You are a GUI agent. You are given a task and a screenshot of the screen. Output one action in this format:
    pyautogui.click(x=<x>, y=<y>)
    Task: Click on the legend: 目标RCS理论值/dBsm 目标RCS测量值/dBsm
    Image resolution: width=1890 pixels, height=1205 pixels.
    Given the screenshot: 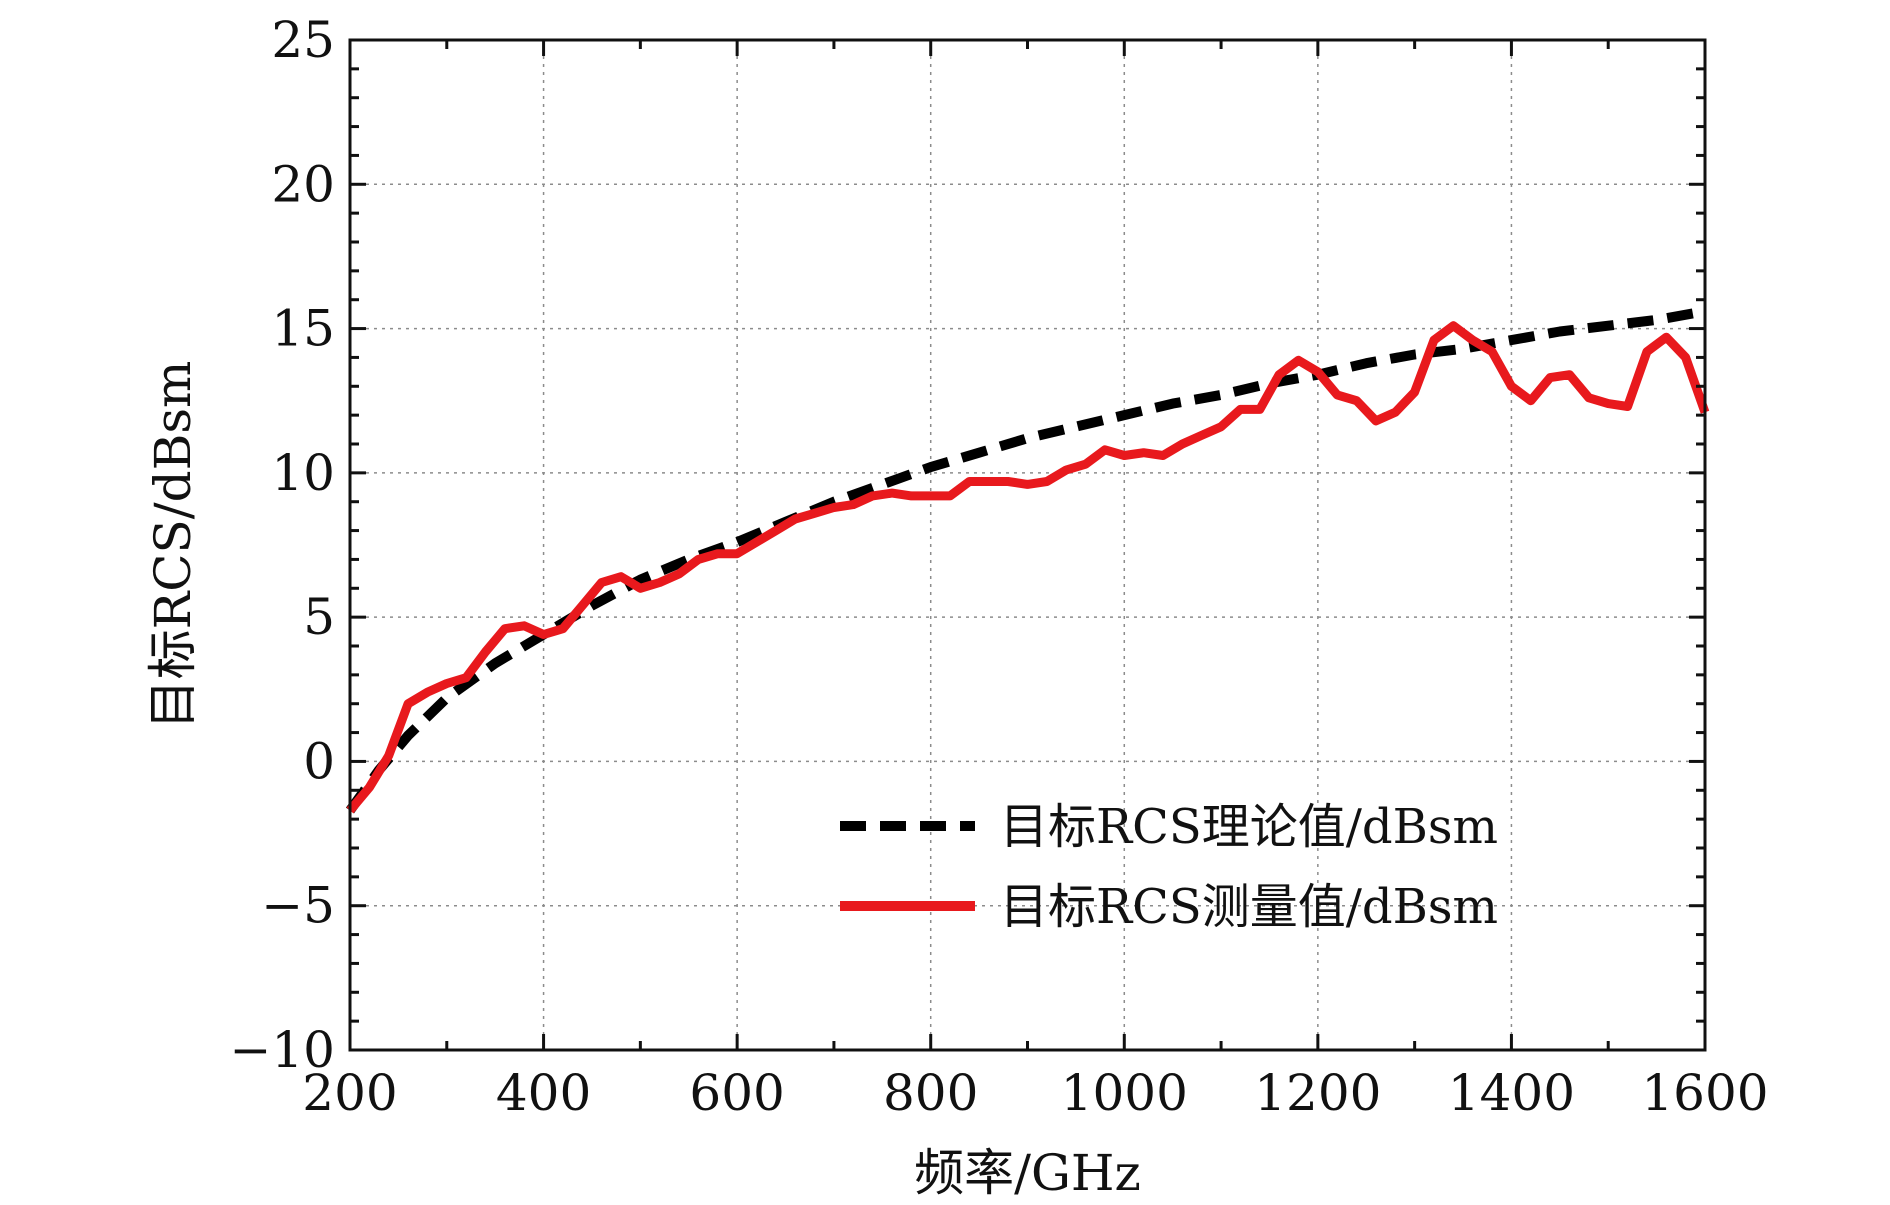 What is the action you would take?
    pyautogui.click(x=1169, y=867)
    